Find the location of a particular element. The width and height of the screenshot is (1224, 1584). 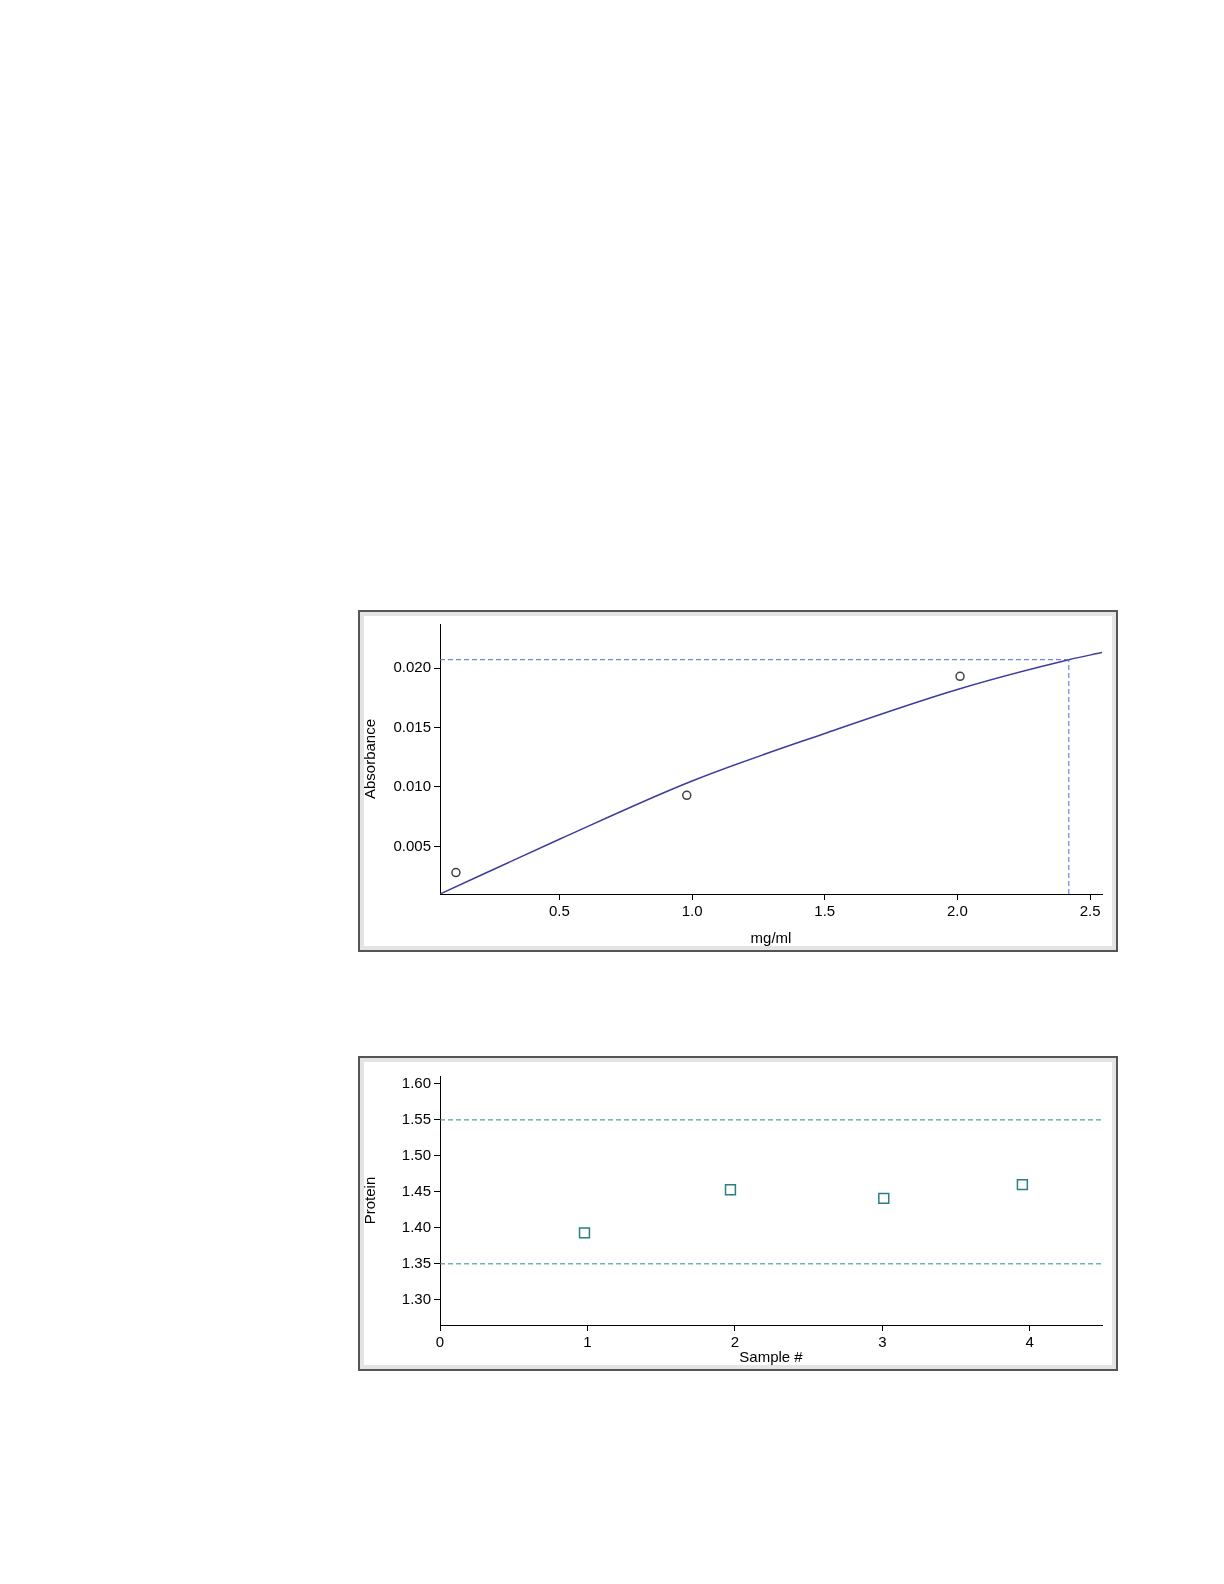

x-tick-label: 1.0 is located at coordinates (692, 911).